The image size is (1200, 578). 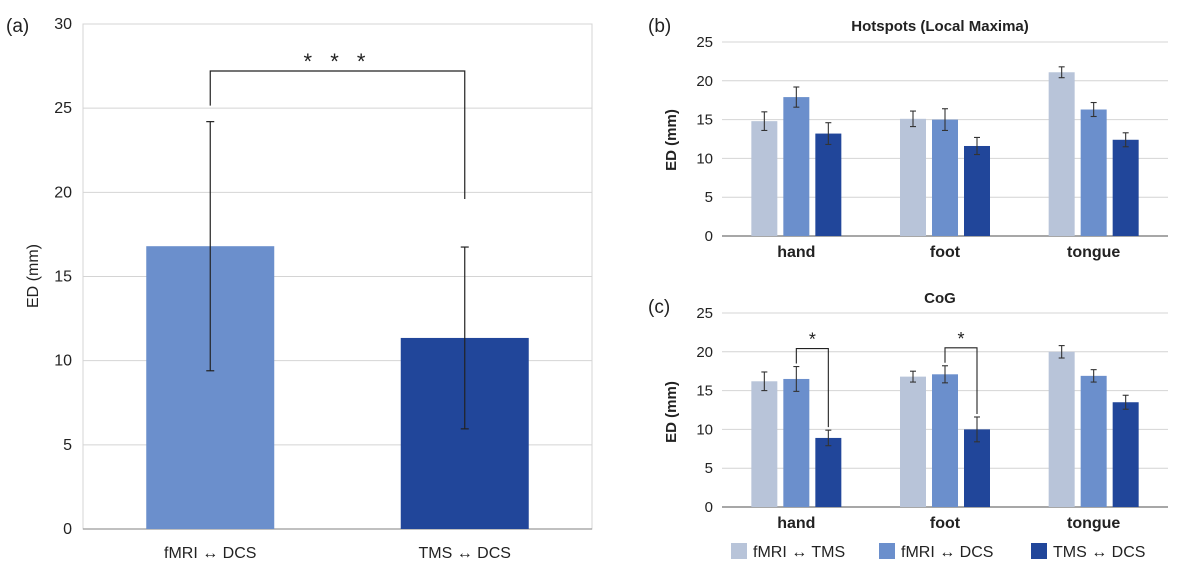 I want to click on panel-c-ylabel: ED (mm), so click(x=671, y=412).